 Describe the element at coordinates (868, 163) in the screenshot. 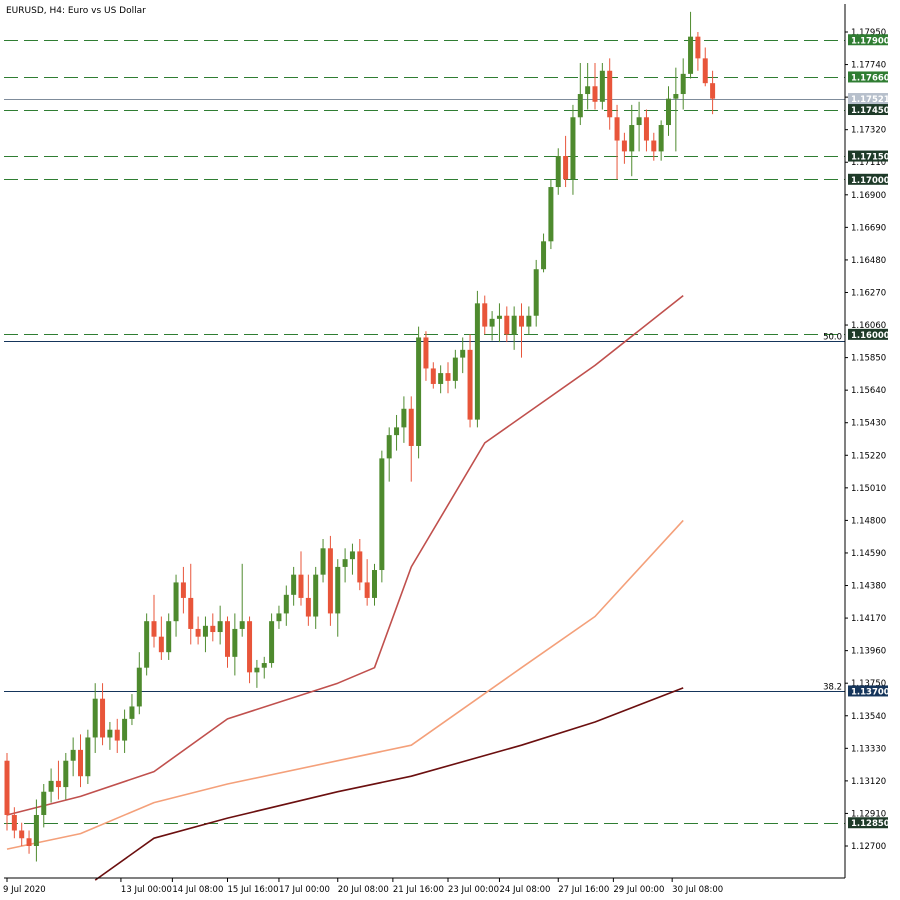

I see `price-tick-label-4: 1.17110` at that location.